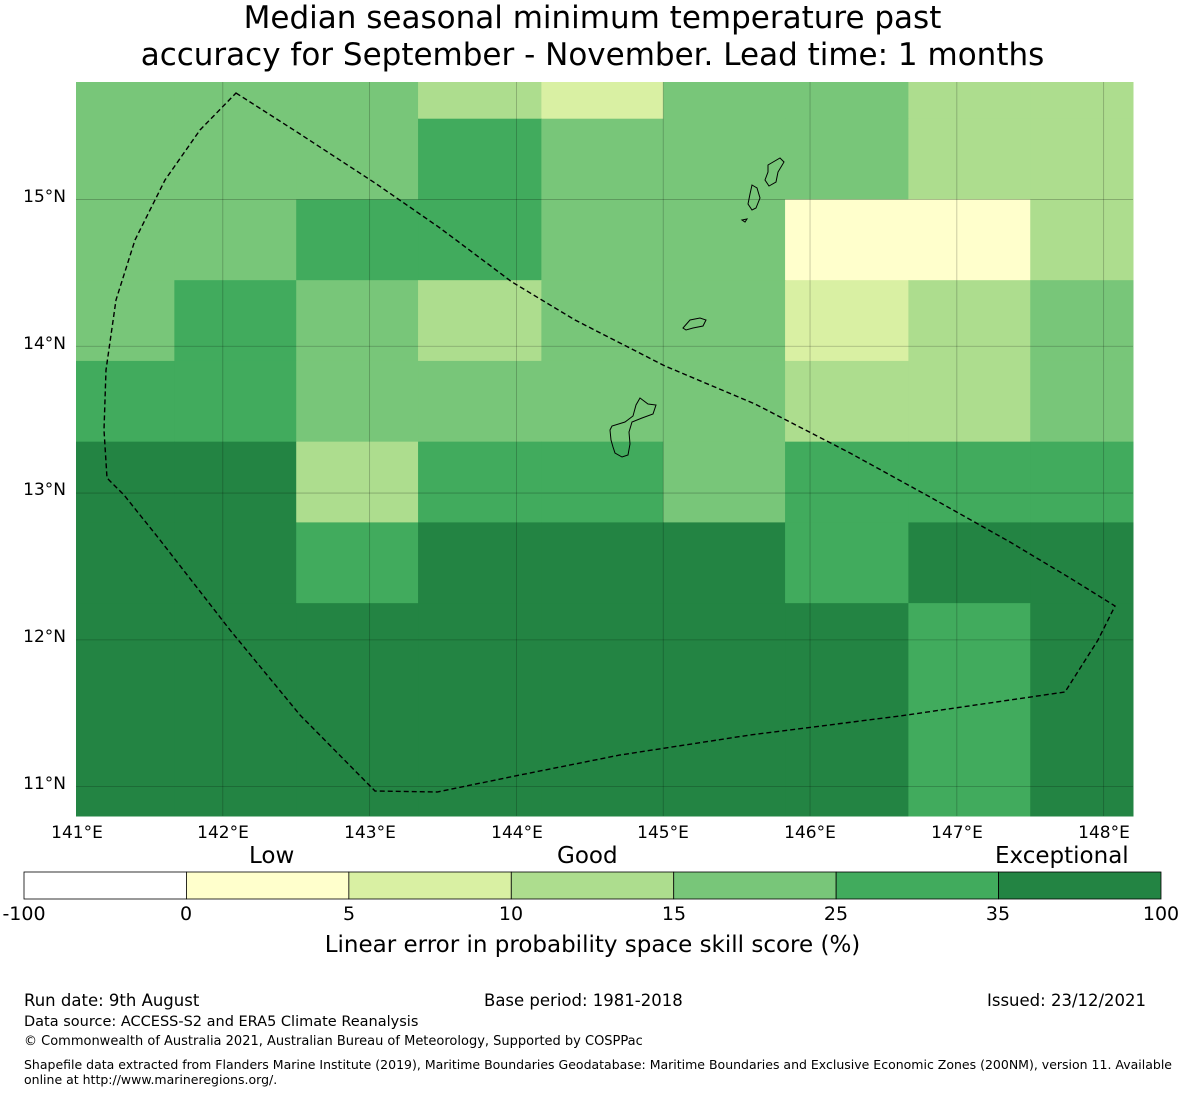 Image resolution: width=1185 pixels, height=1095 pixels. Describe the element at coordinates (587, 856) in the screenshot. I see `legend-category-good: Good` at that location.